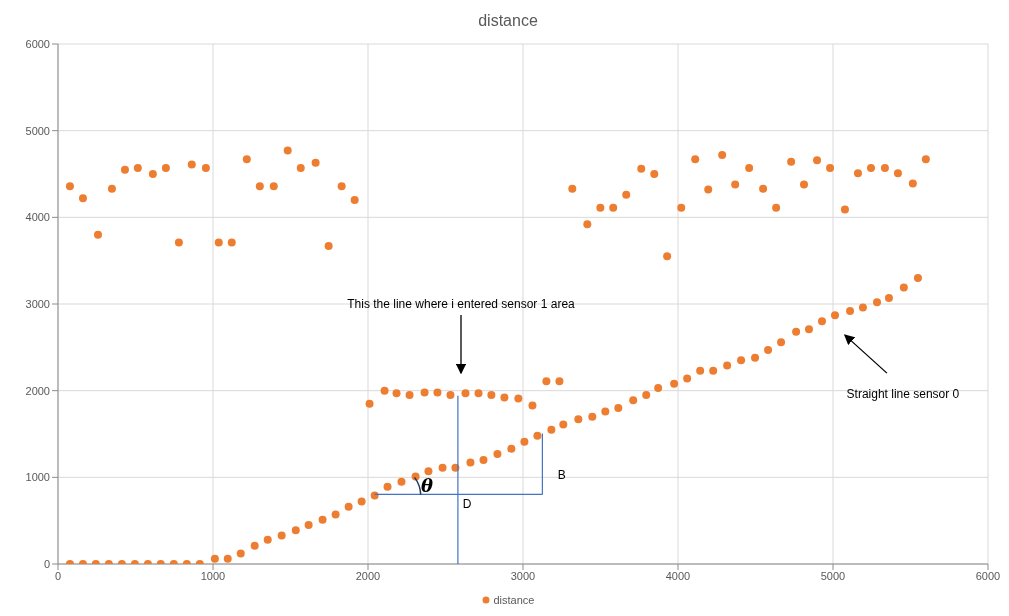  I want to click on legend-label: distance, so click(513, 600).